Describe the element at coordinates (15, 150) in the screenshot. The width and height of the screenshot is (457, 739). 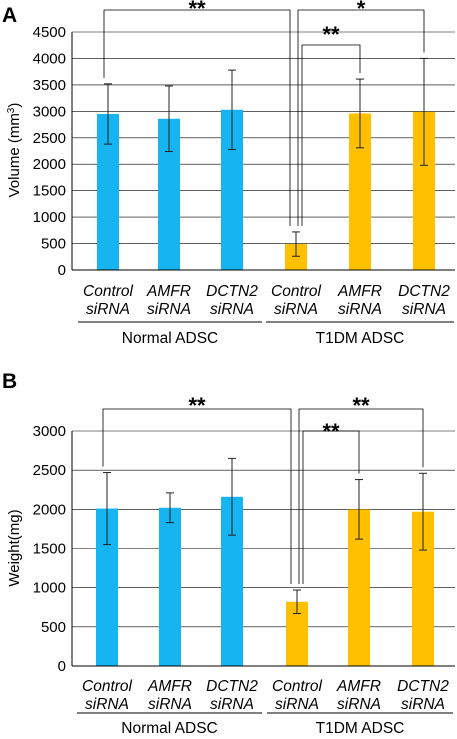
I see `y-axis-label-volume: Volume (mm3)` at that location.